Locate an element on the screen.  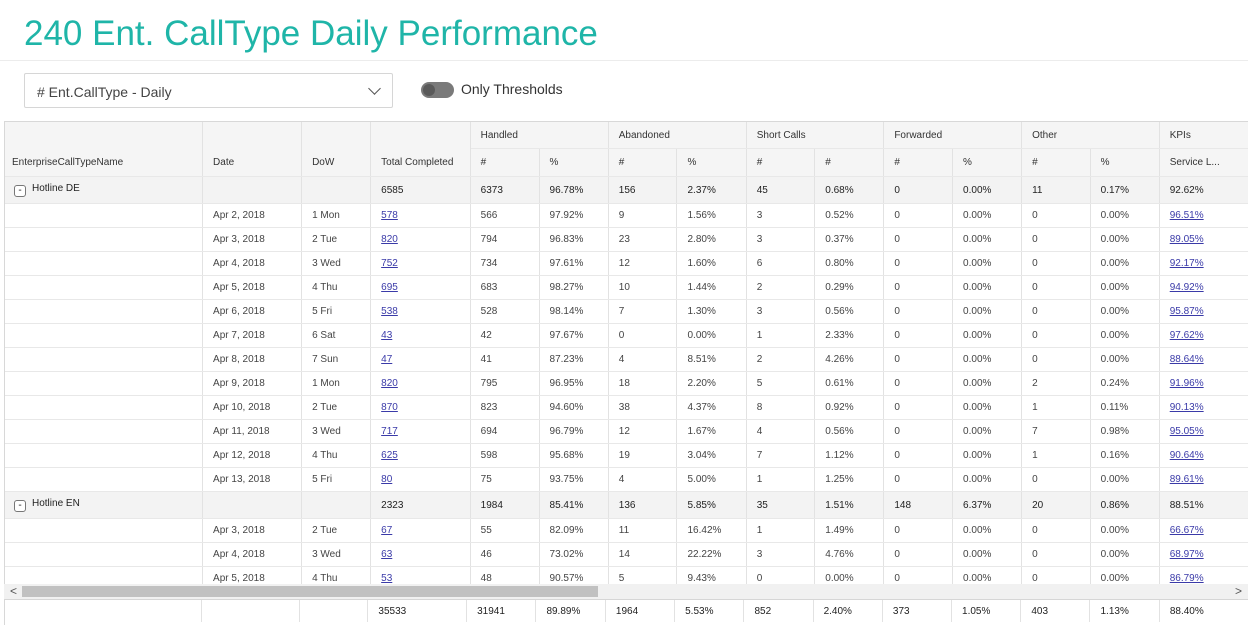
service-level-link: 86.79% is located at coordinates (1186, 578).